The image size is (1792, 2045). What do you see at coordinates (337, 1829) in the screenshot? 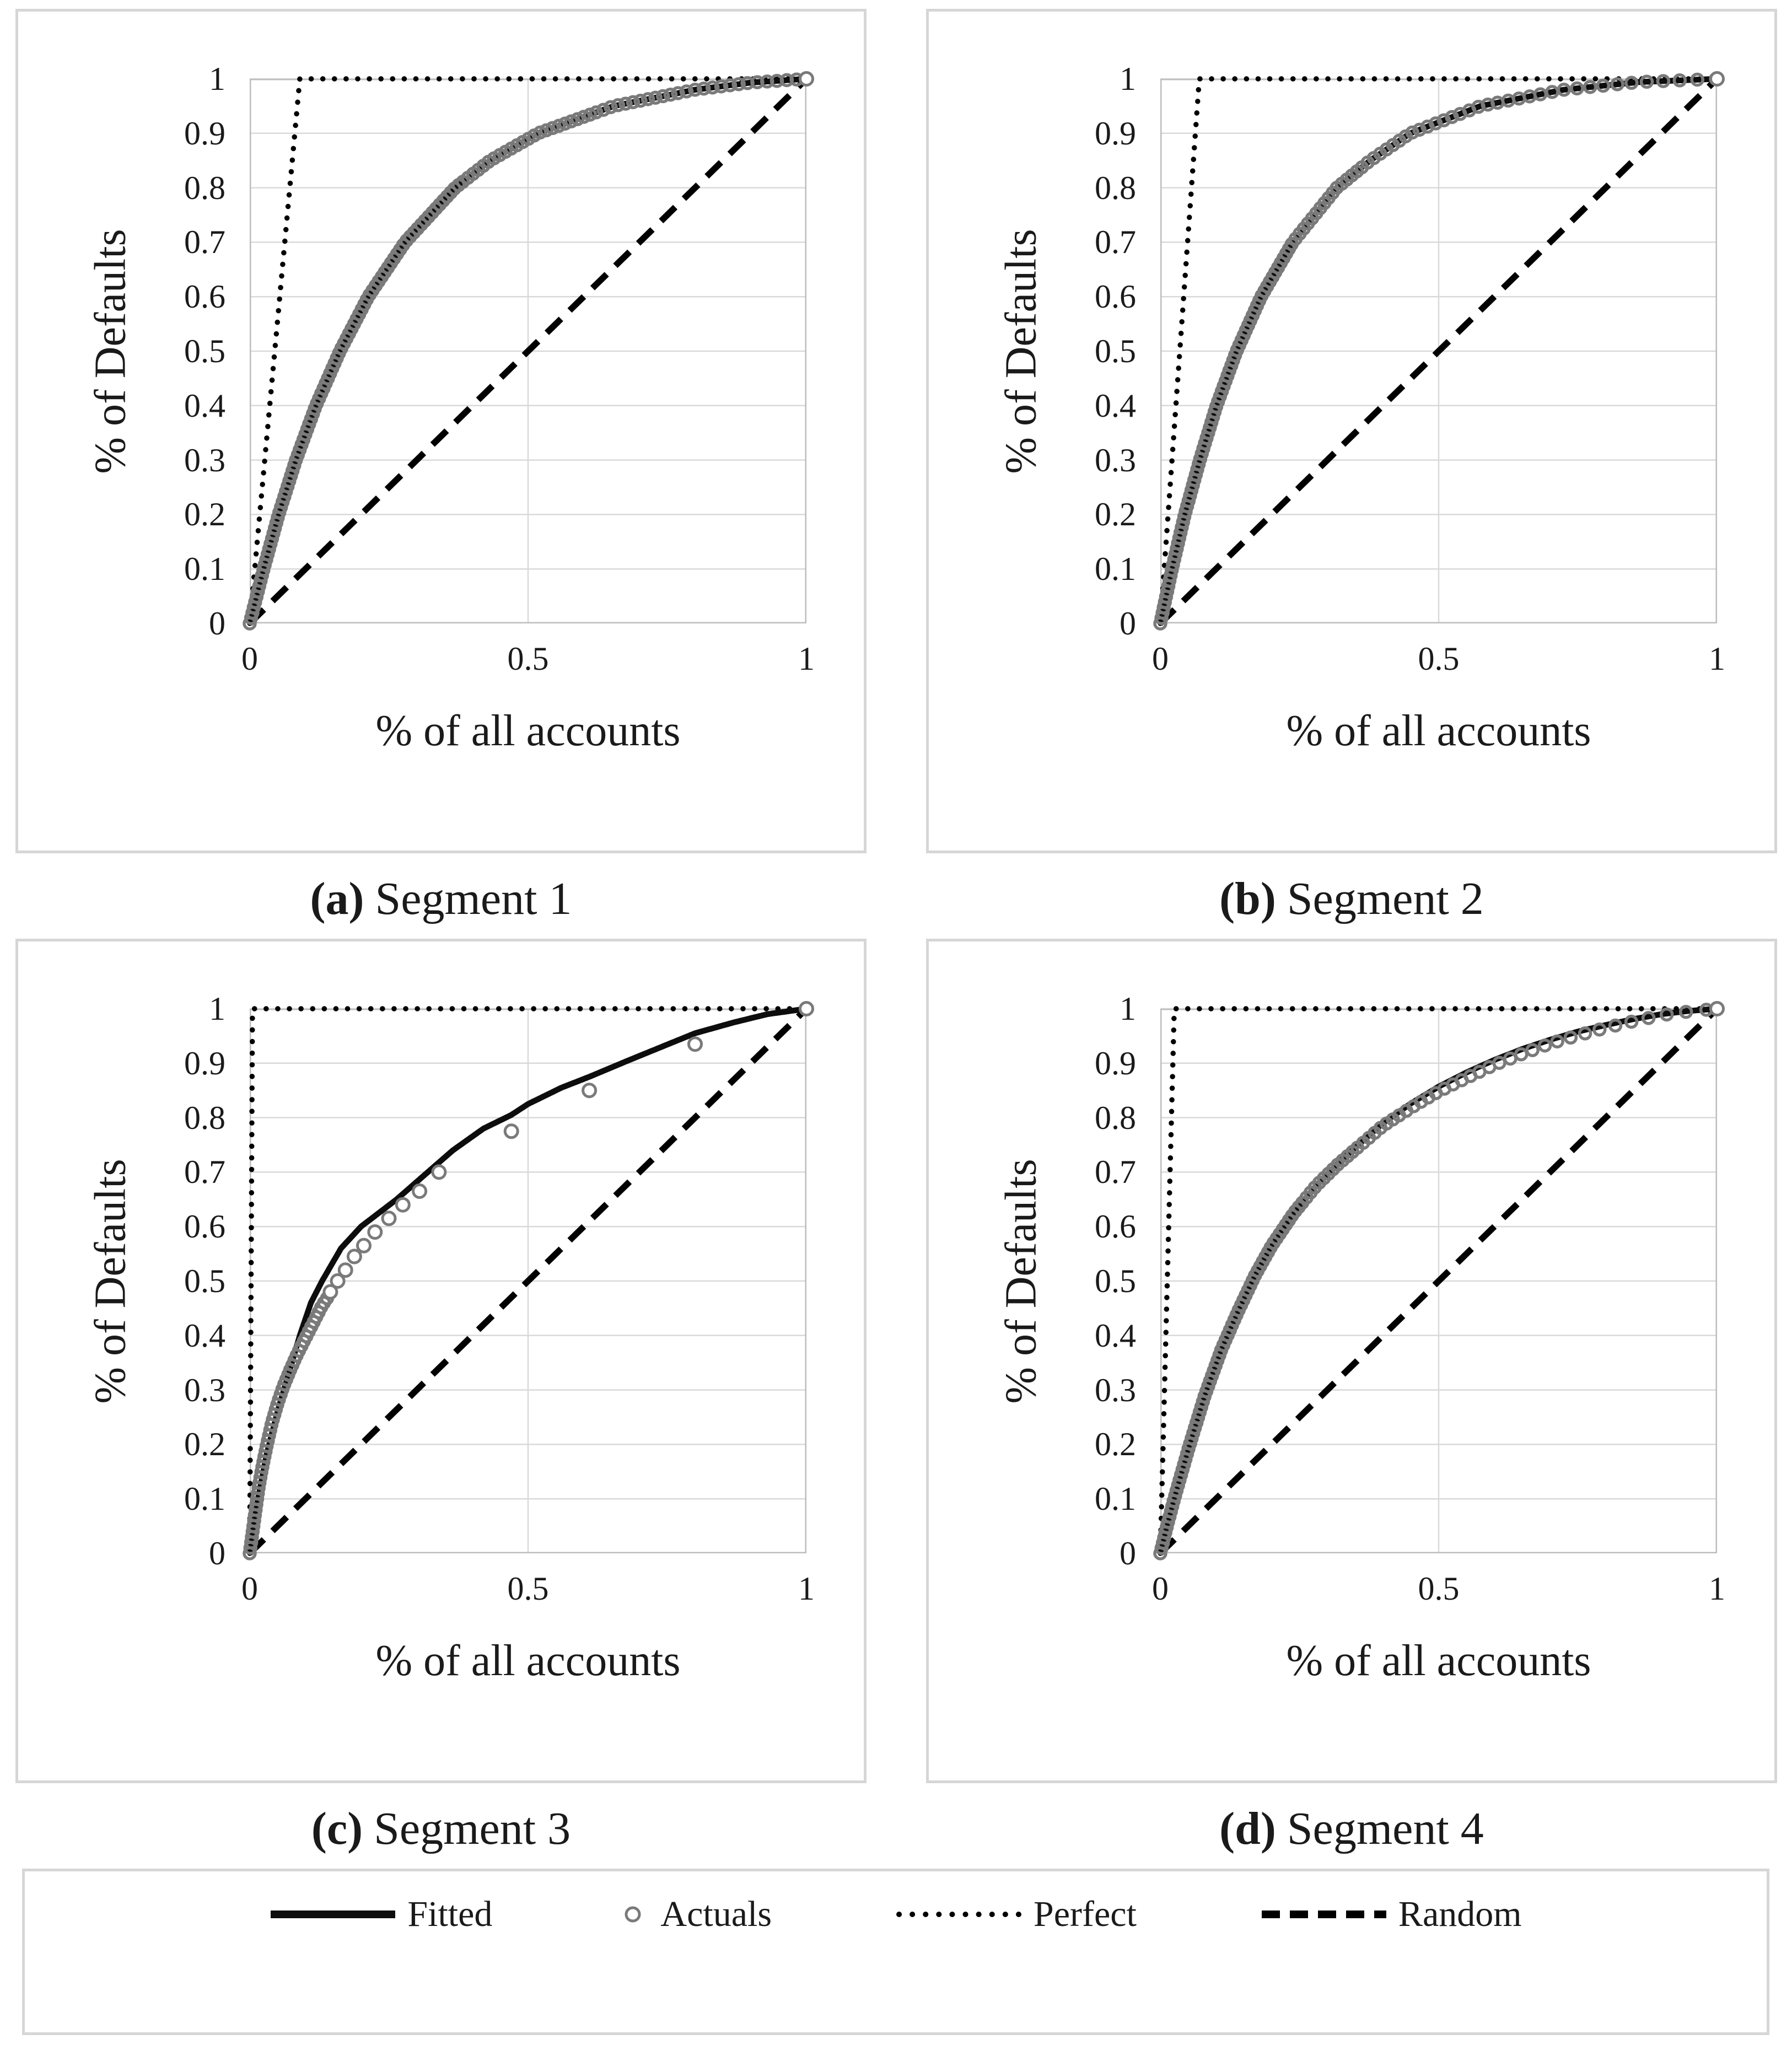
I see `caption-letter: (c)` at bounding box center [337, 1829].